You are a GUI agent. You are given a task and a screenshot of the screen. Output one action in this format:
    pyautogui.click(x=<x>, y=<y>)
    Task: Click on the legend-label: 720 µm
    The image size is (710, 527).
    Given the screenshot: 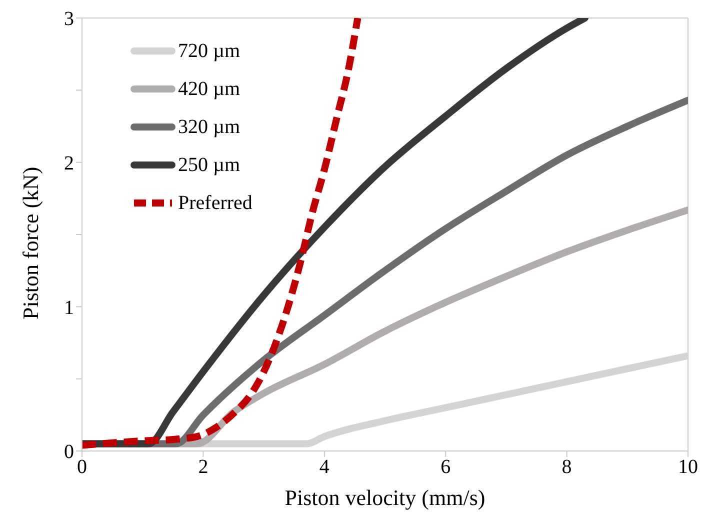 What is the action you would take?
    pyautogui.click(x=209, y=51)
    